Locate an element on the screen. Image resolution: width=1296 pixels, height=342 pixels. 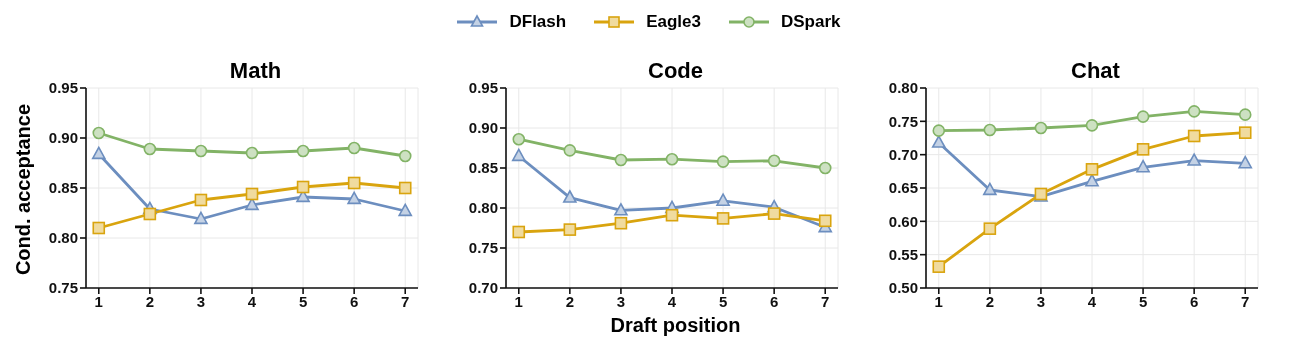
y-axis-title: Cond. acceptance is located at coordinates (23, 190).